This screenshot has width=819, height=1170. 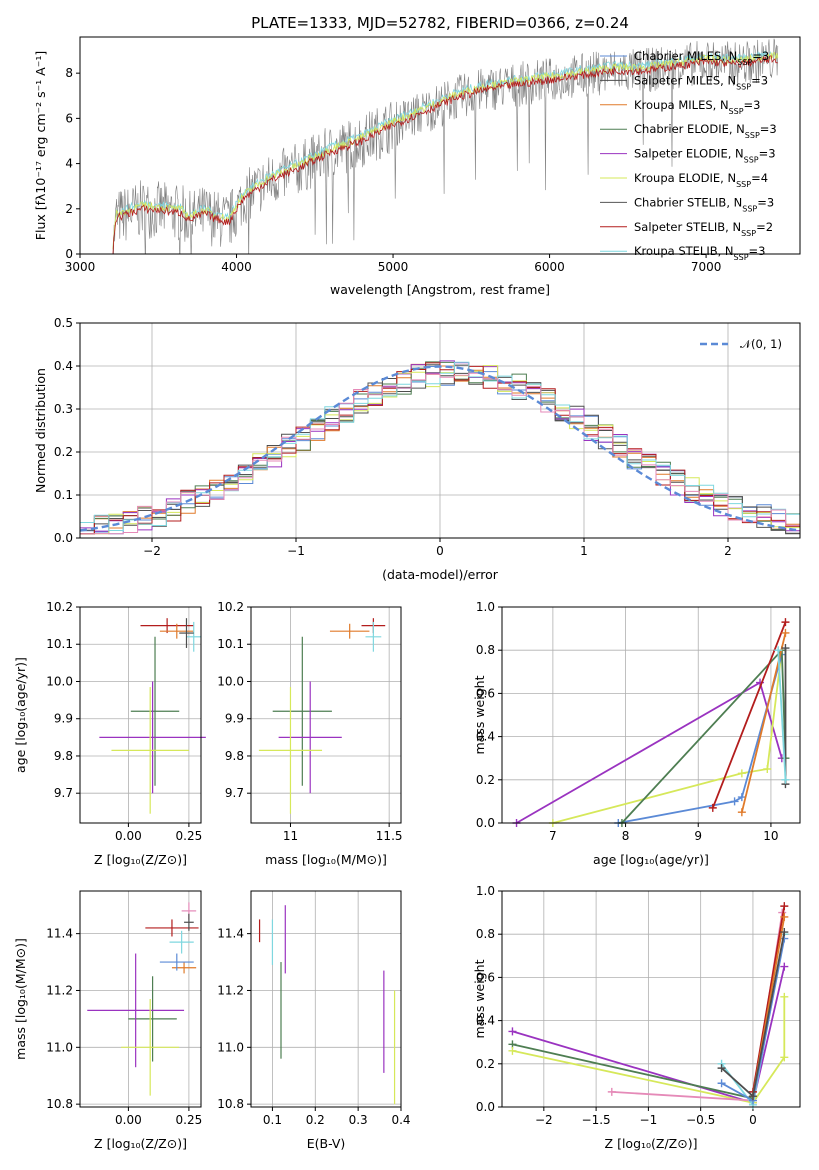 I want to click on y-tick-label: 0.3, so click(x=63, y=409).